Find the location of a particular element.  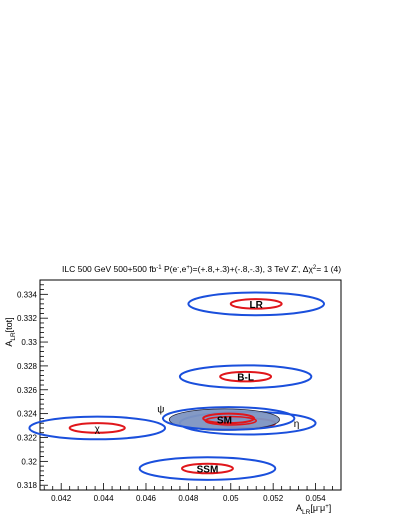

x-tick-label: 0.054 is located at coordinates (316, 498).